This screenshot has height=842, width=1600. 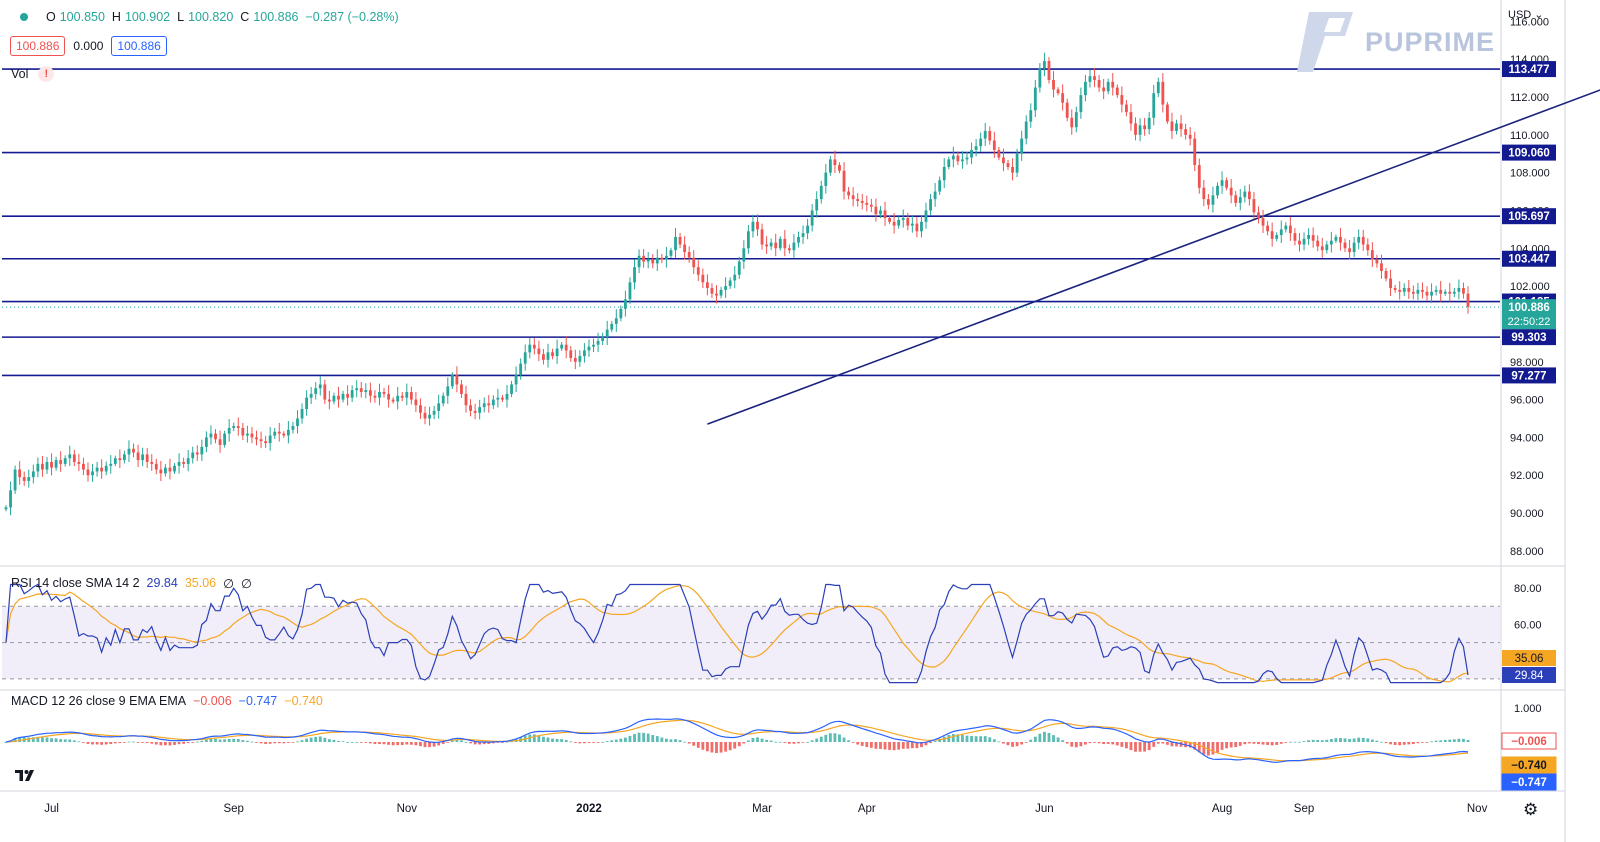 What do you see at coordinates (1529, 258) in the screenshot?
I see `level-tag-bg` at bounding box center [1529, 258].